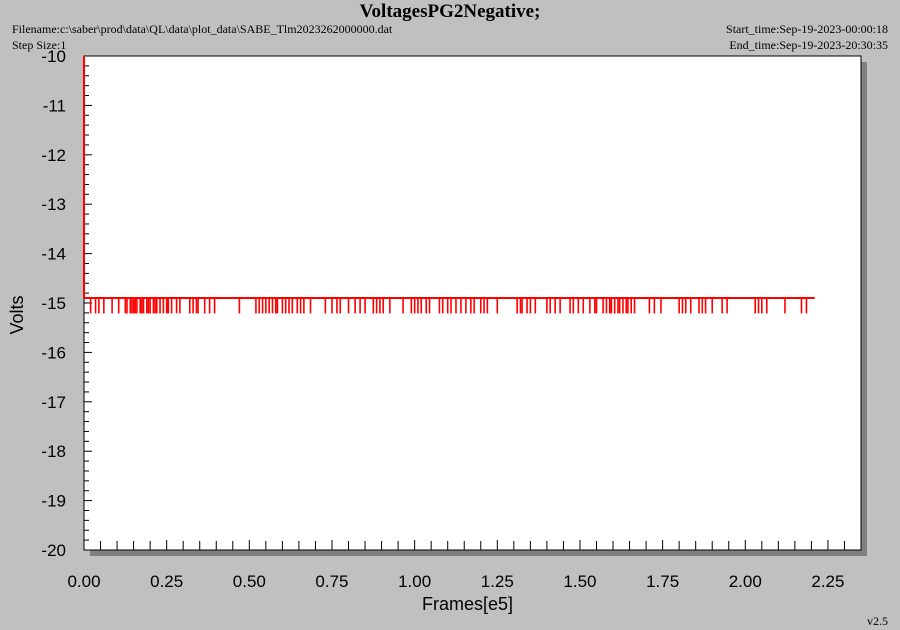 The width and height of the screenshot is (900, 630). Describe the element at coordinates (53, 402) in the screenshot. I see `y-tick-label: -17` at that location.